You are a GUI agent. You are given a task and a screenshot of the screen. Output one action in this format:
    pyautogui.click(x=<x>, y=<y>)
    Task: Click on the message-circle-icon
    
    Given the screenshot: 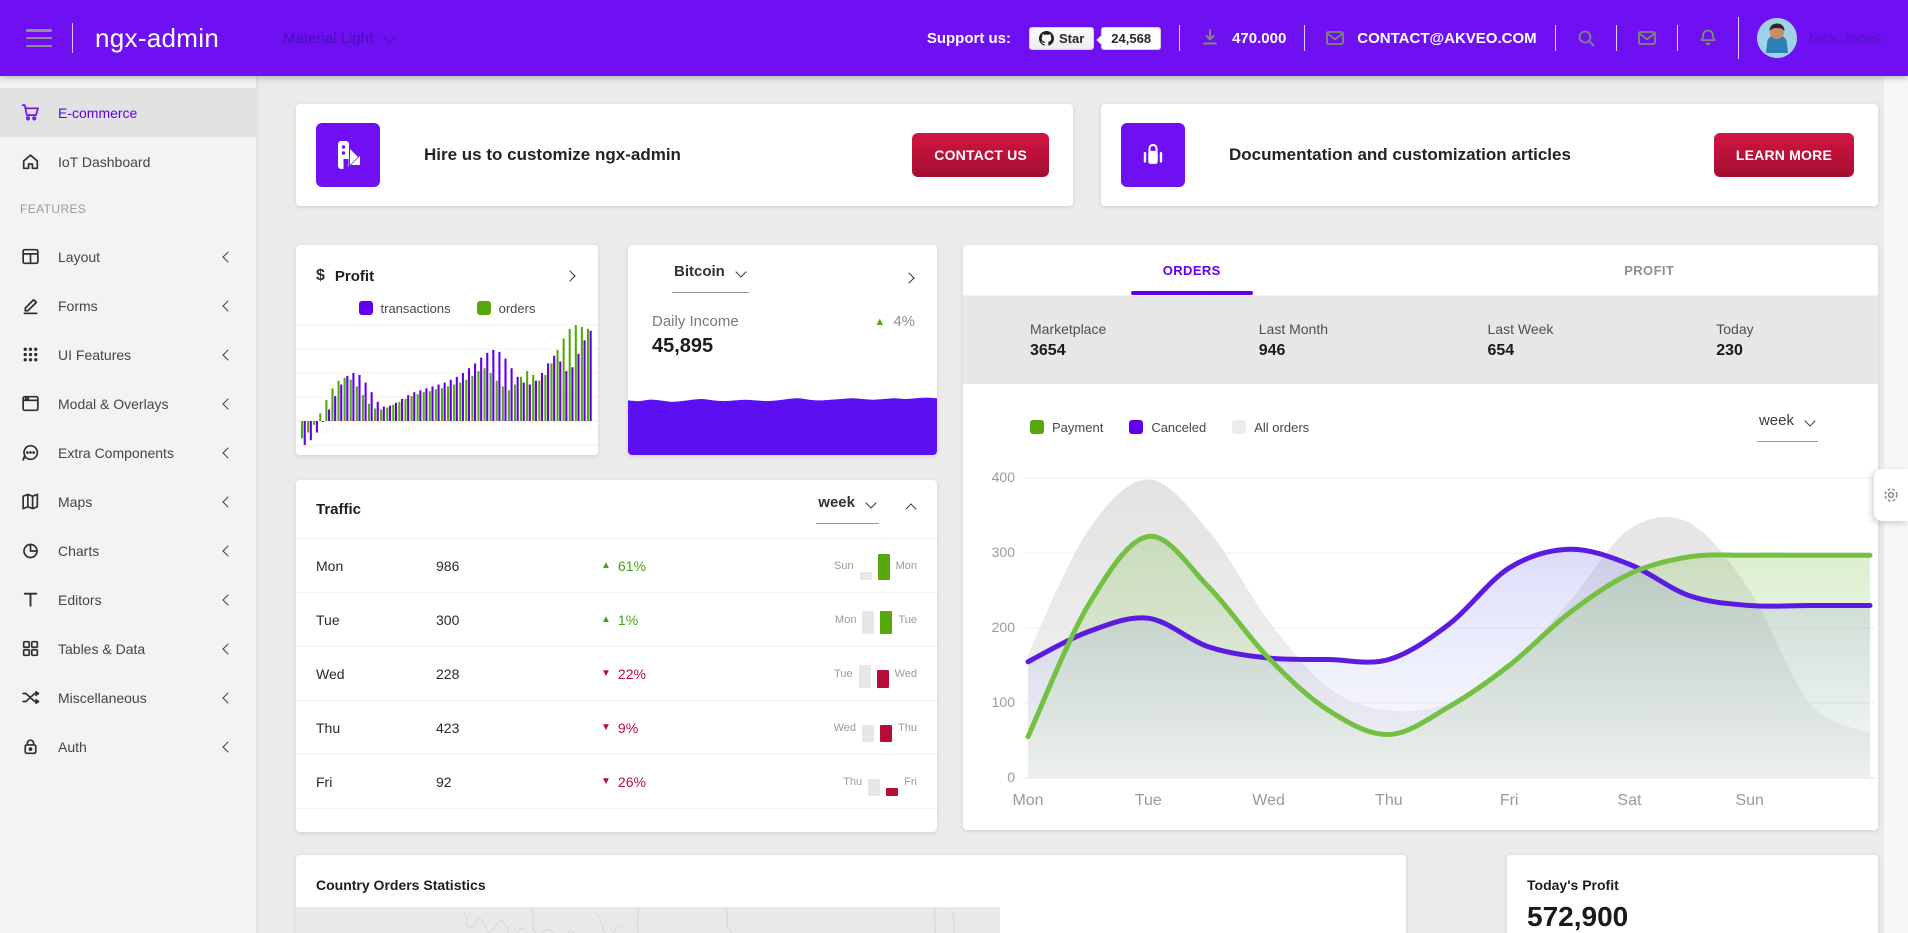 What is the action you would take?
    pyautogui.click(x=30, y=452)
    